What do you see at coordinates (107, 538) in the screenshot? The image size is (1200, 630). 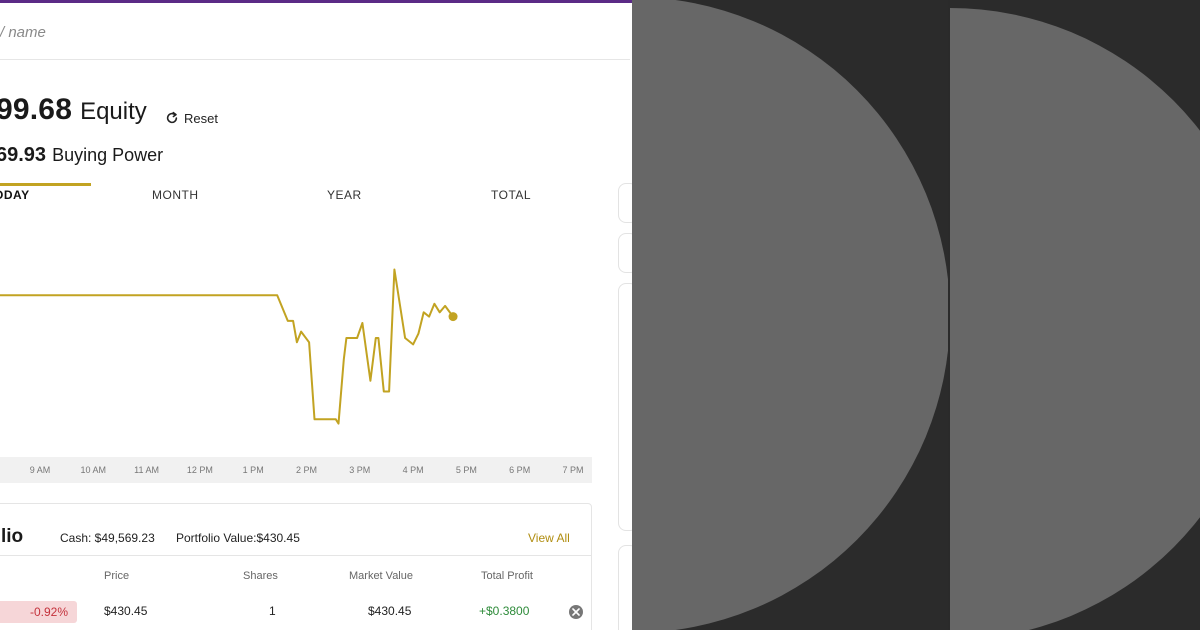 I see `portfolio-cash: Cash: $49,569.23` at bounding box center [107, 538].